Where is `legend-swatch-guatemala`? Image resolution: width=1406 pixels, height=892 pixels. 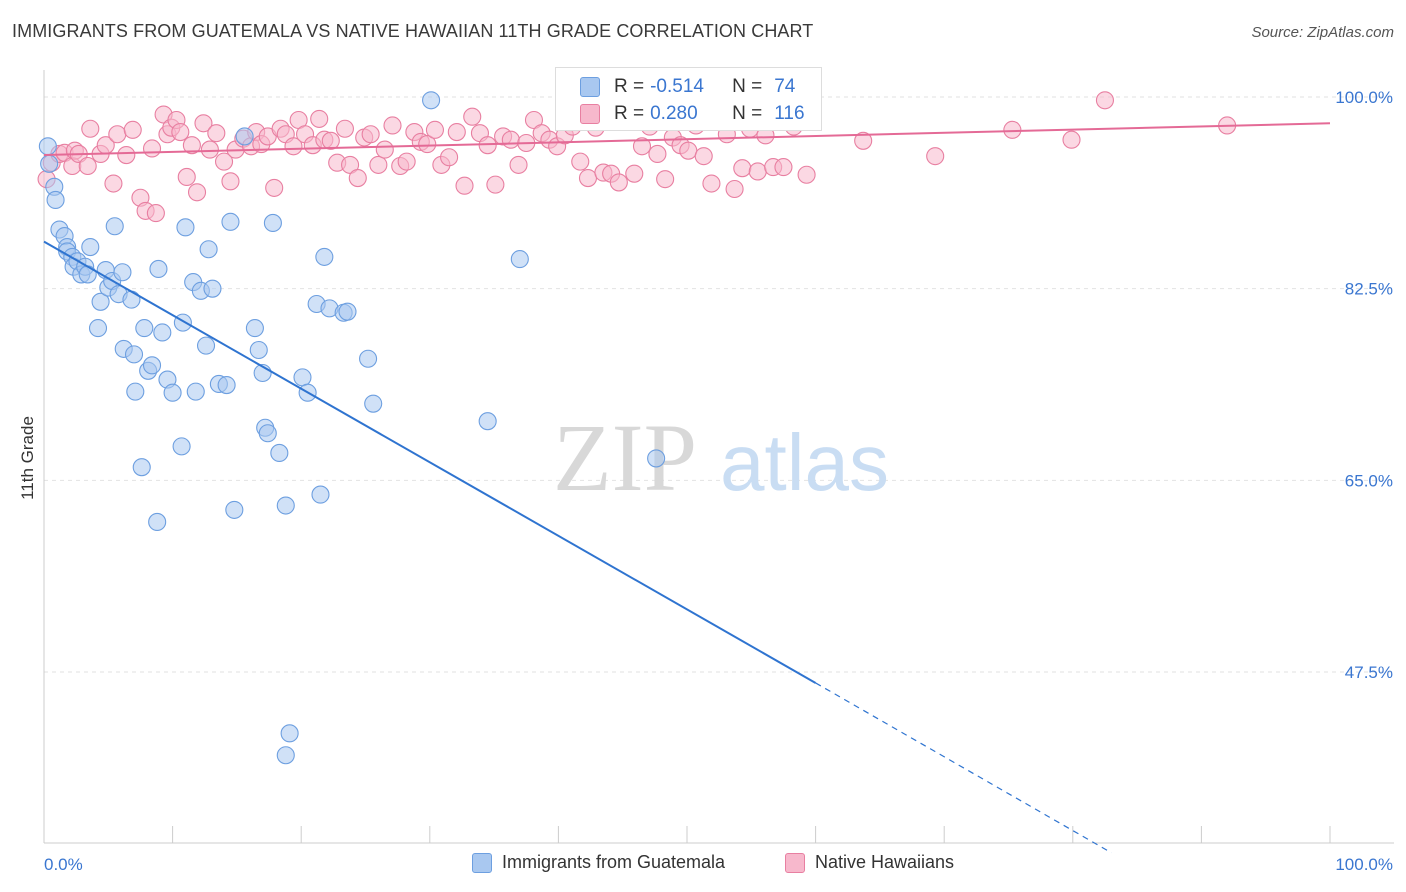 legend-swatch-guatemala is located at coordinates (590, 87).